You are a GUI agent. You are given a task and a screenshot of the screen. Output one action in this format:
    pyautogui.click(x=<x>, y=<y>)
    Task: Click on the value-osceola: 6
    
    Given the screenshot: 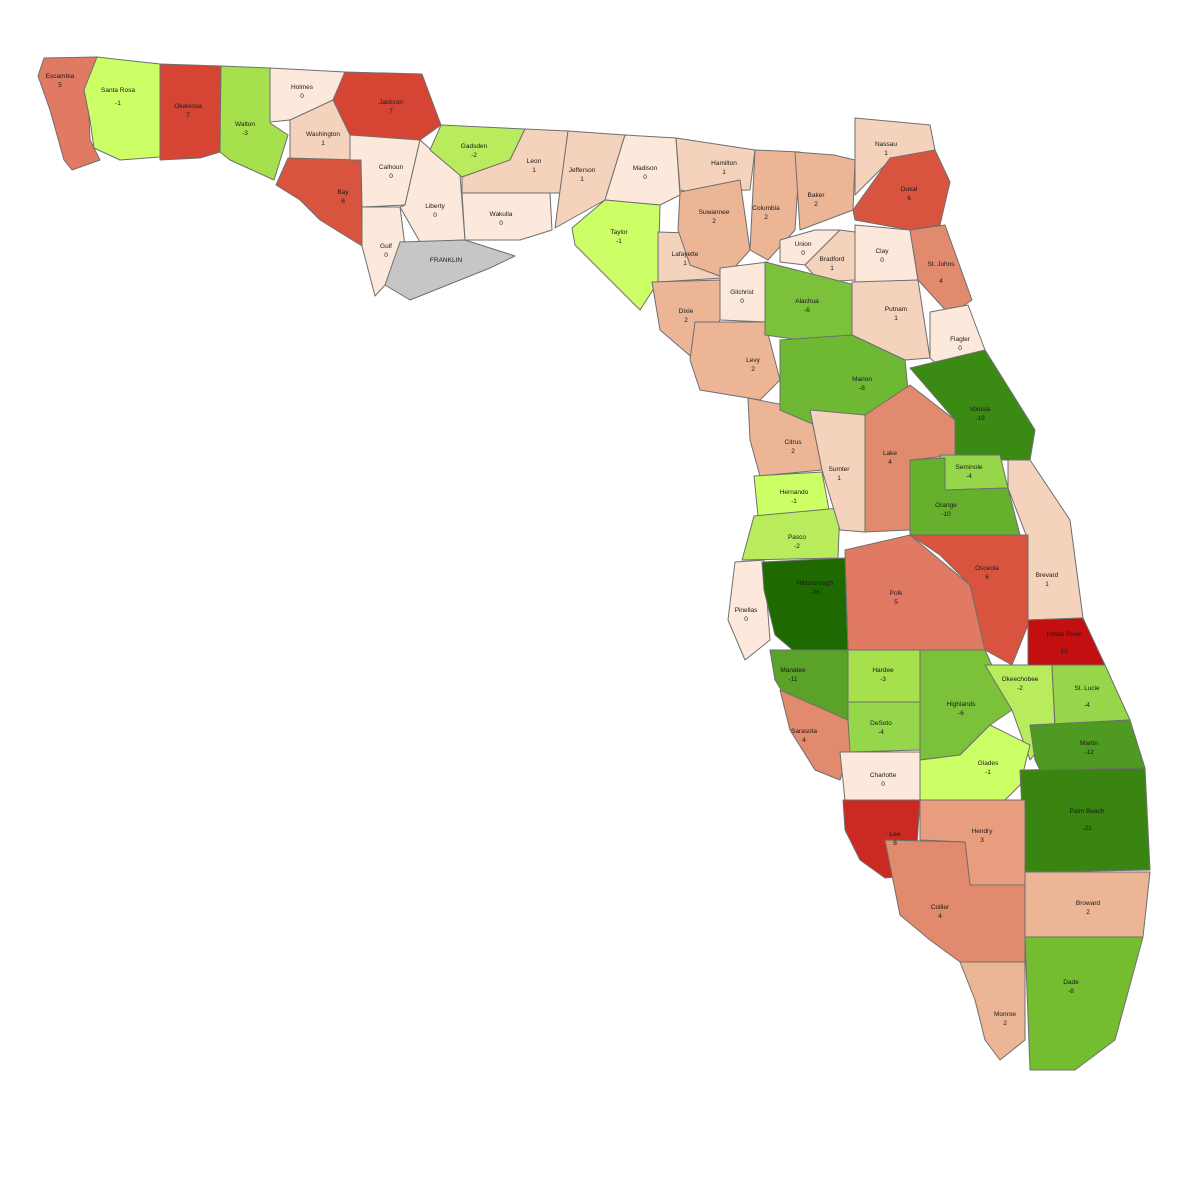 What is the action you would take?
    pyautogui.click(x=987, y=577)
    